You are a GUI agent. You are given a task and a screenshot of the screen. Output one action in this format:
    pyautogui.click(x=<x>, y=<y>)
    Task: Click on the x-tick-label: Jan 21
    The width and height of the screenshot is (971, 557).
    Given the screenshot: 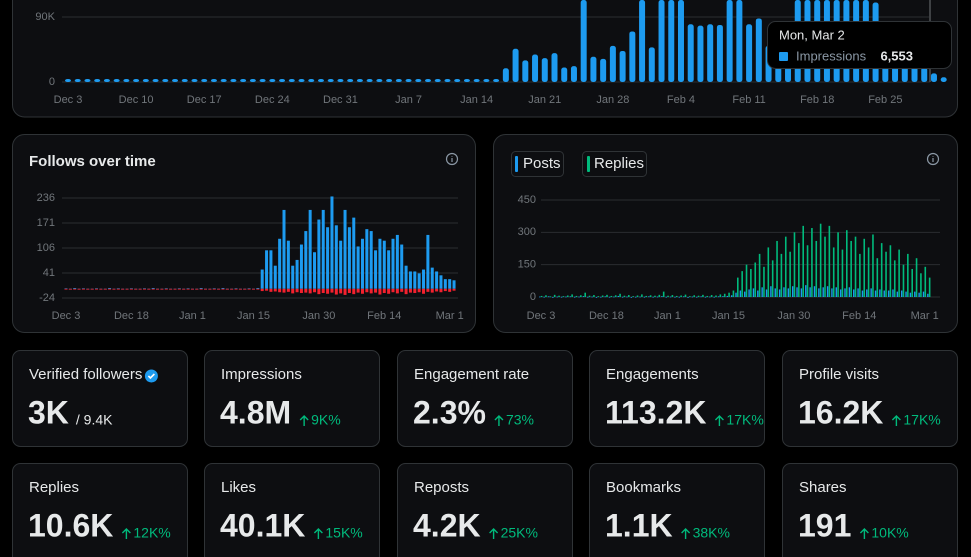 What is the action you would take?
    pyautogui.click(x=544, y=100)
    